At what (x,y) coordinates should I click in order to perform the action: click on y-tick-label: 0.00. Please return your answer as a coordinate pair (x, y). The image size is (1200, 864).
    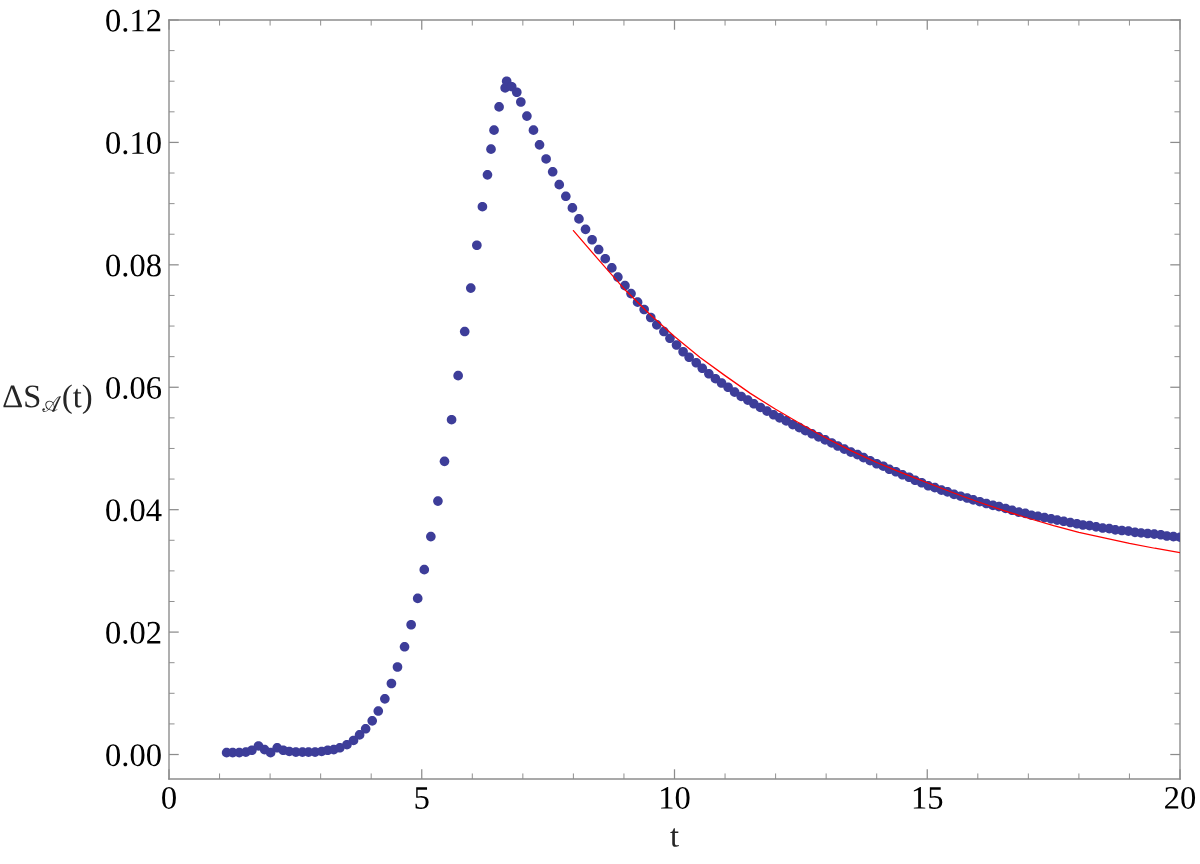
    Looking at the image, I should click on (133, 755).